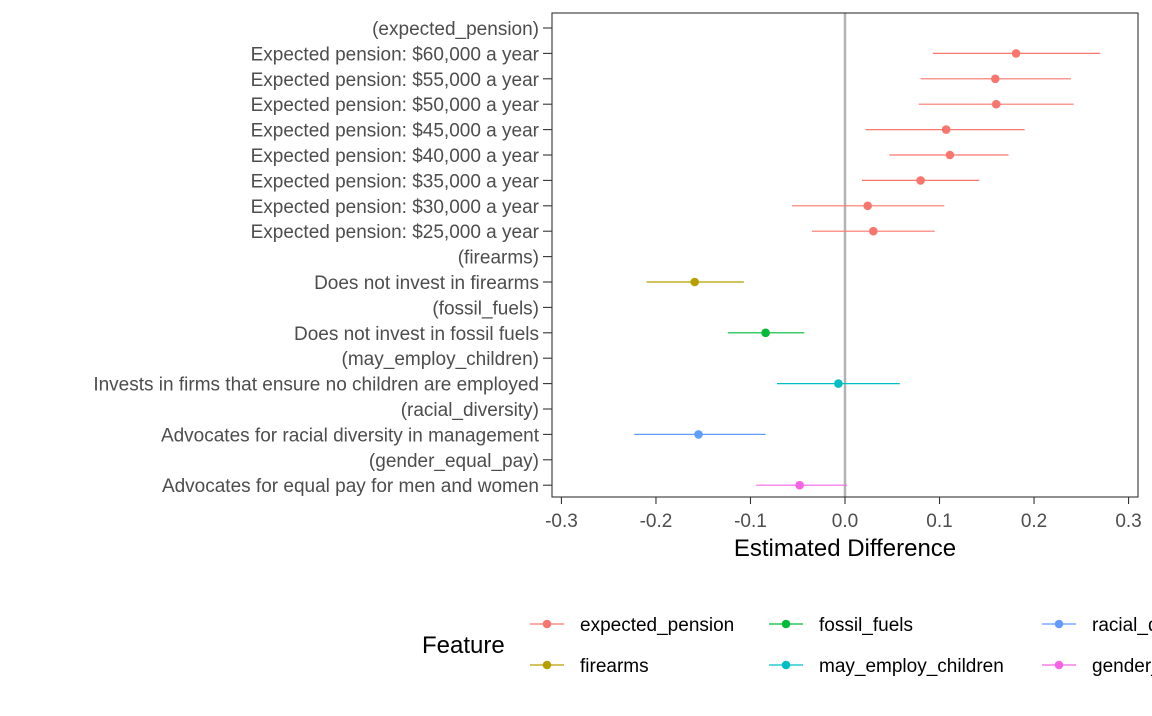 The image size is (1152, 716). Describe the element at coordinates (395, 156) in the screenshot. I see `y-tick-label: Expected pension: $40,000 a year` at that location.